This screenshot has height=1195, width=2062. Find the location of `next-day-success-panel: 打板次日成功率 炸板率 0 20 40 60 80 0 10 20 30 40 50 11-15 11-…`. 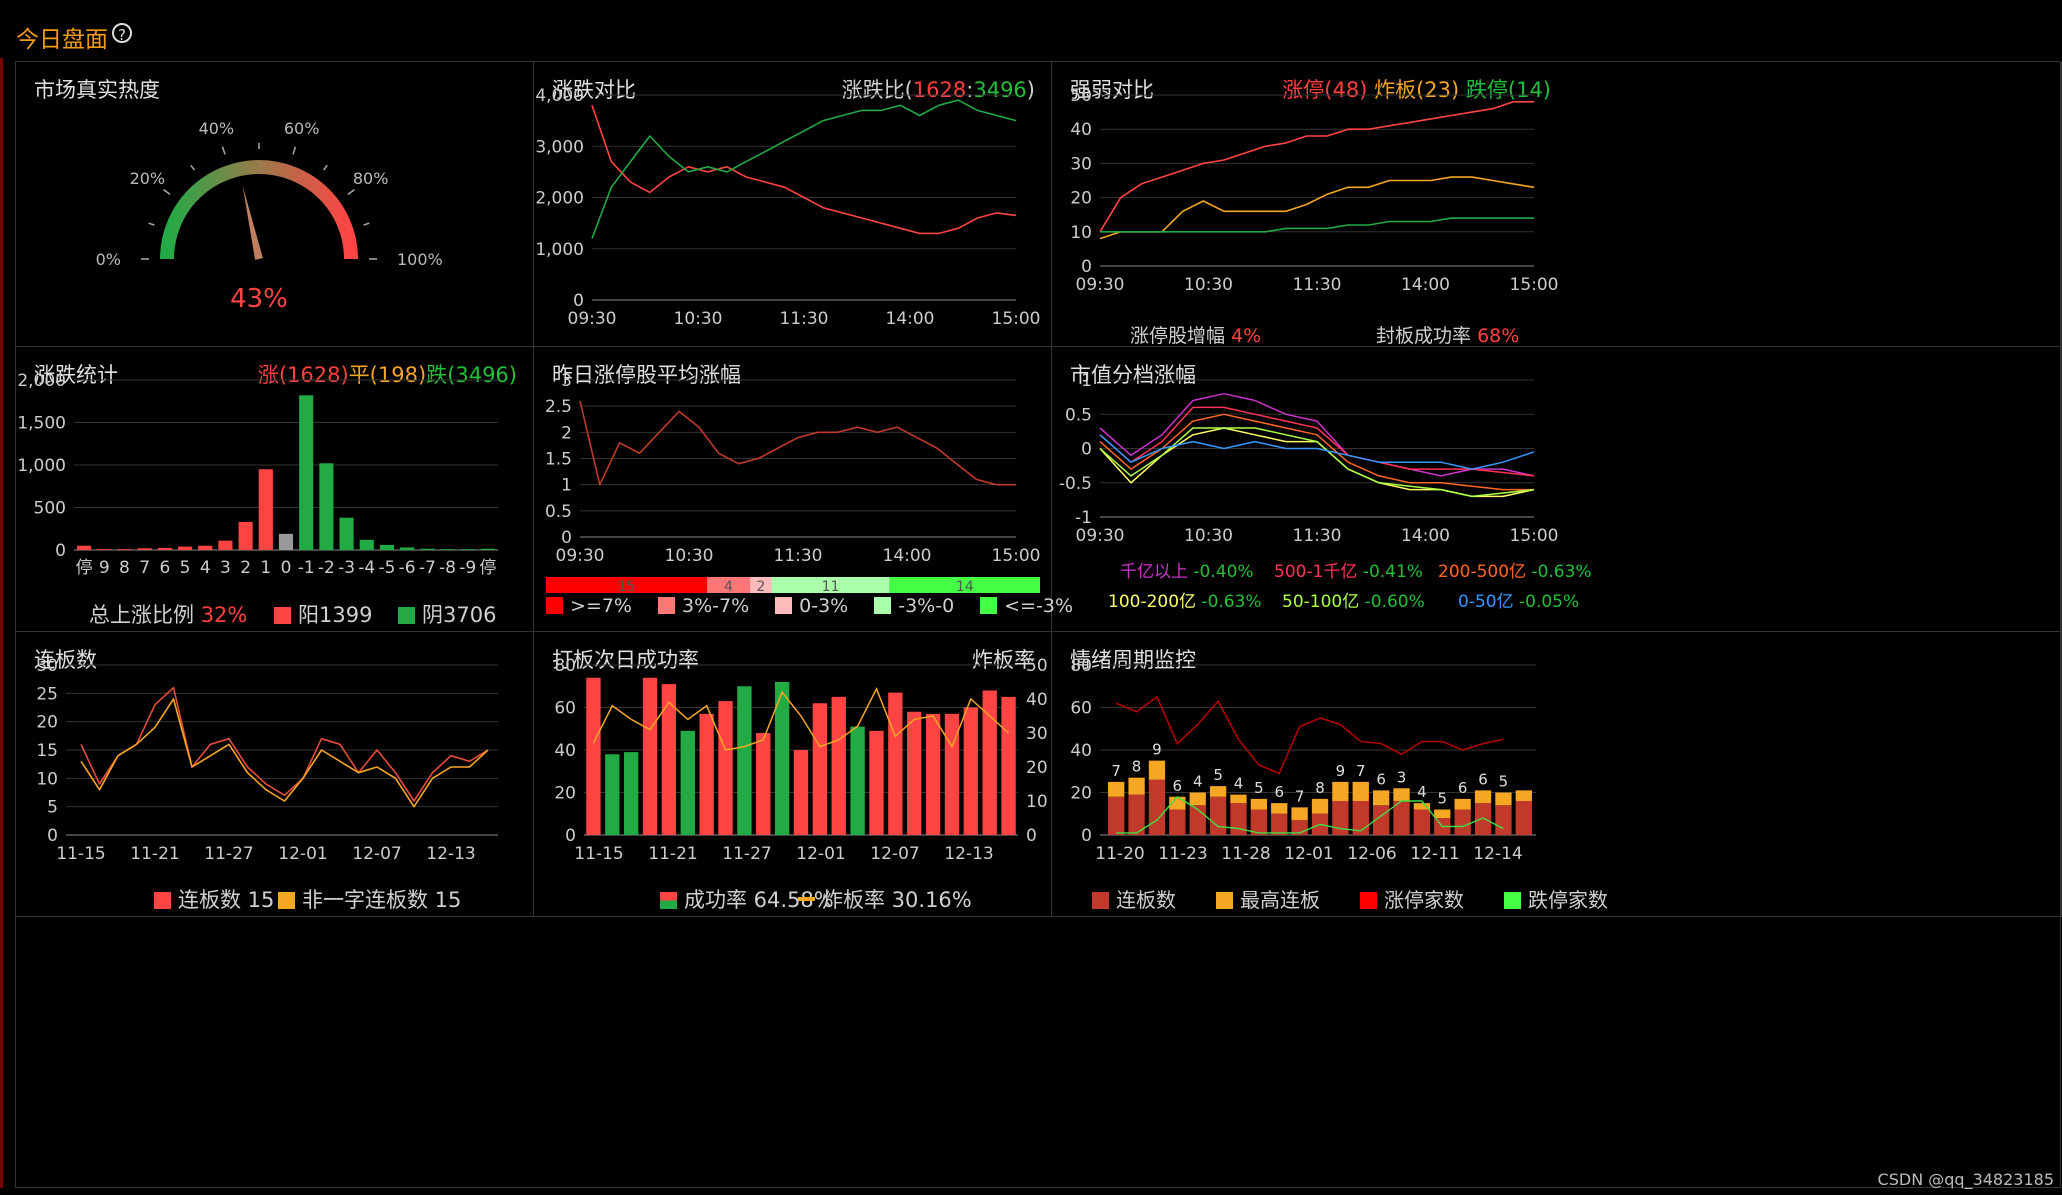

next-day-success-panel: 打板次日成功率 炸板率 0 20 40 60 80 0 10 20 30 40 50 11-15 11-… is located at coordinates (793, 774).